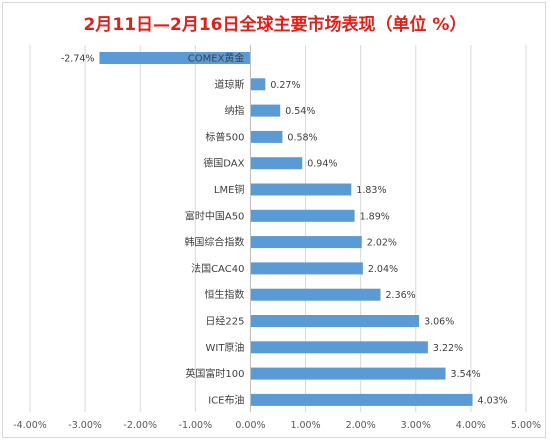 The height and width of the screenshot is (441, 550). Describe the element at coordinates (85, 425) in the screenshot. I see `x-tick-label: -3.00%` at that location.